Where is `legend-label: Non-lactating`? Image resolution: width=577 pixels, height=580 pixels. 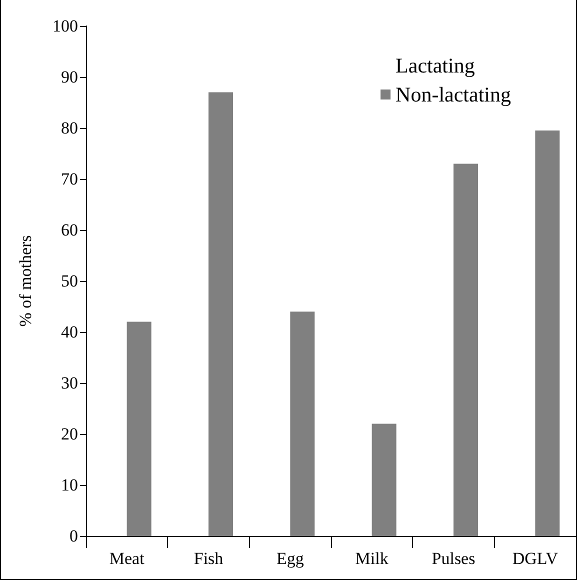 legend-label: Non-lactating is located at coordinates (454, 94).